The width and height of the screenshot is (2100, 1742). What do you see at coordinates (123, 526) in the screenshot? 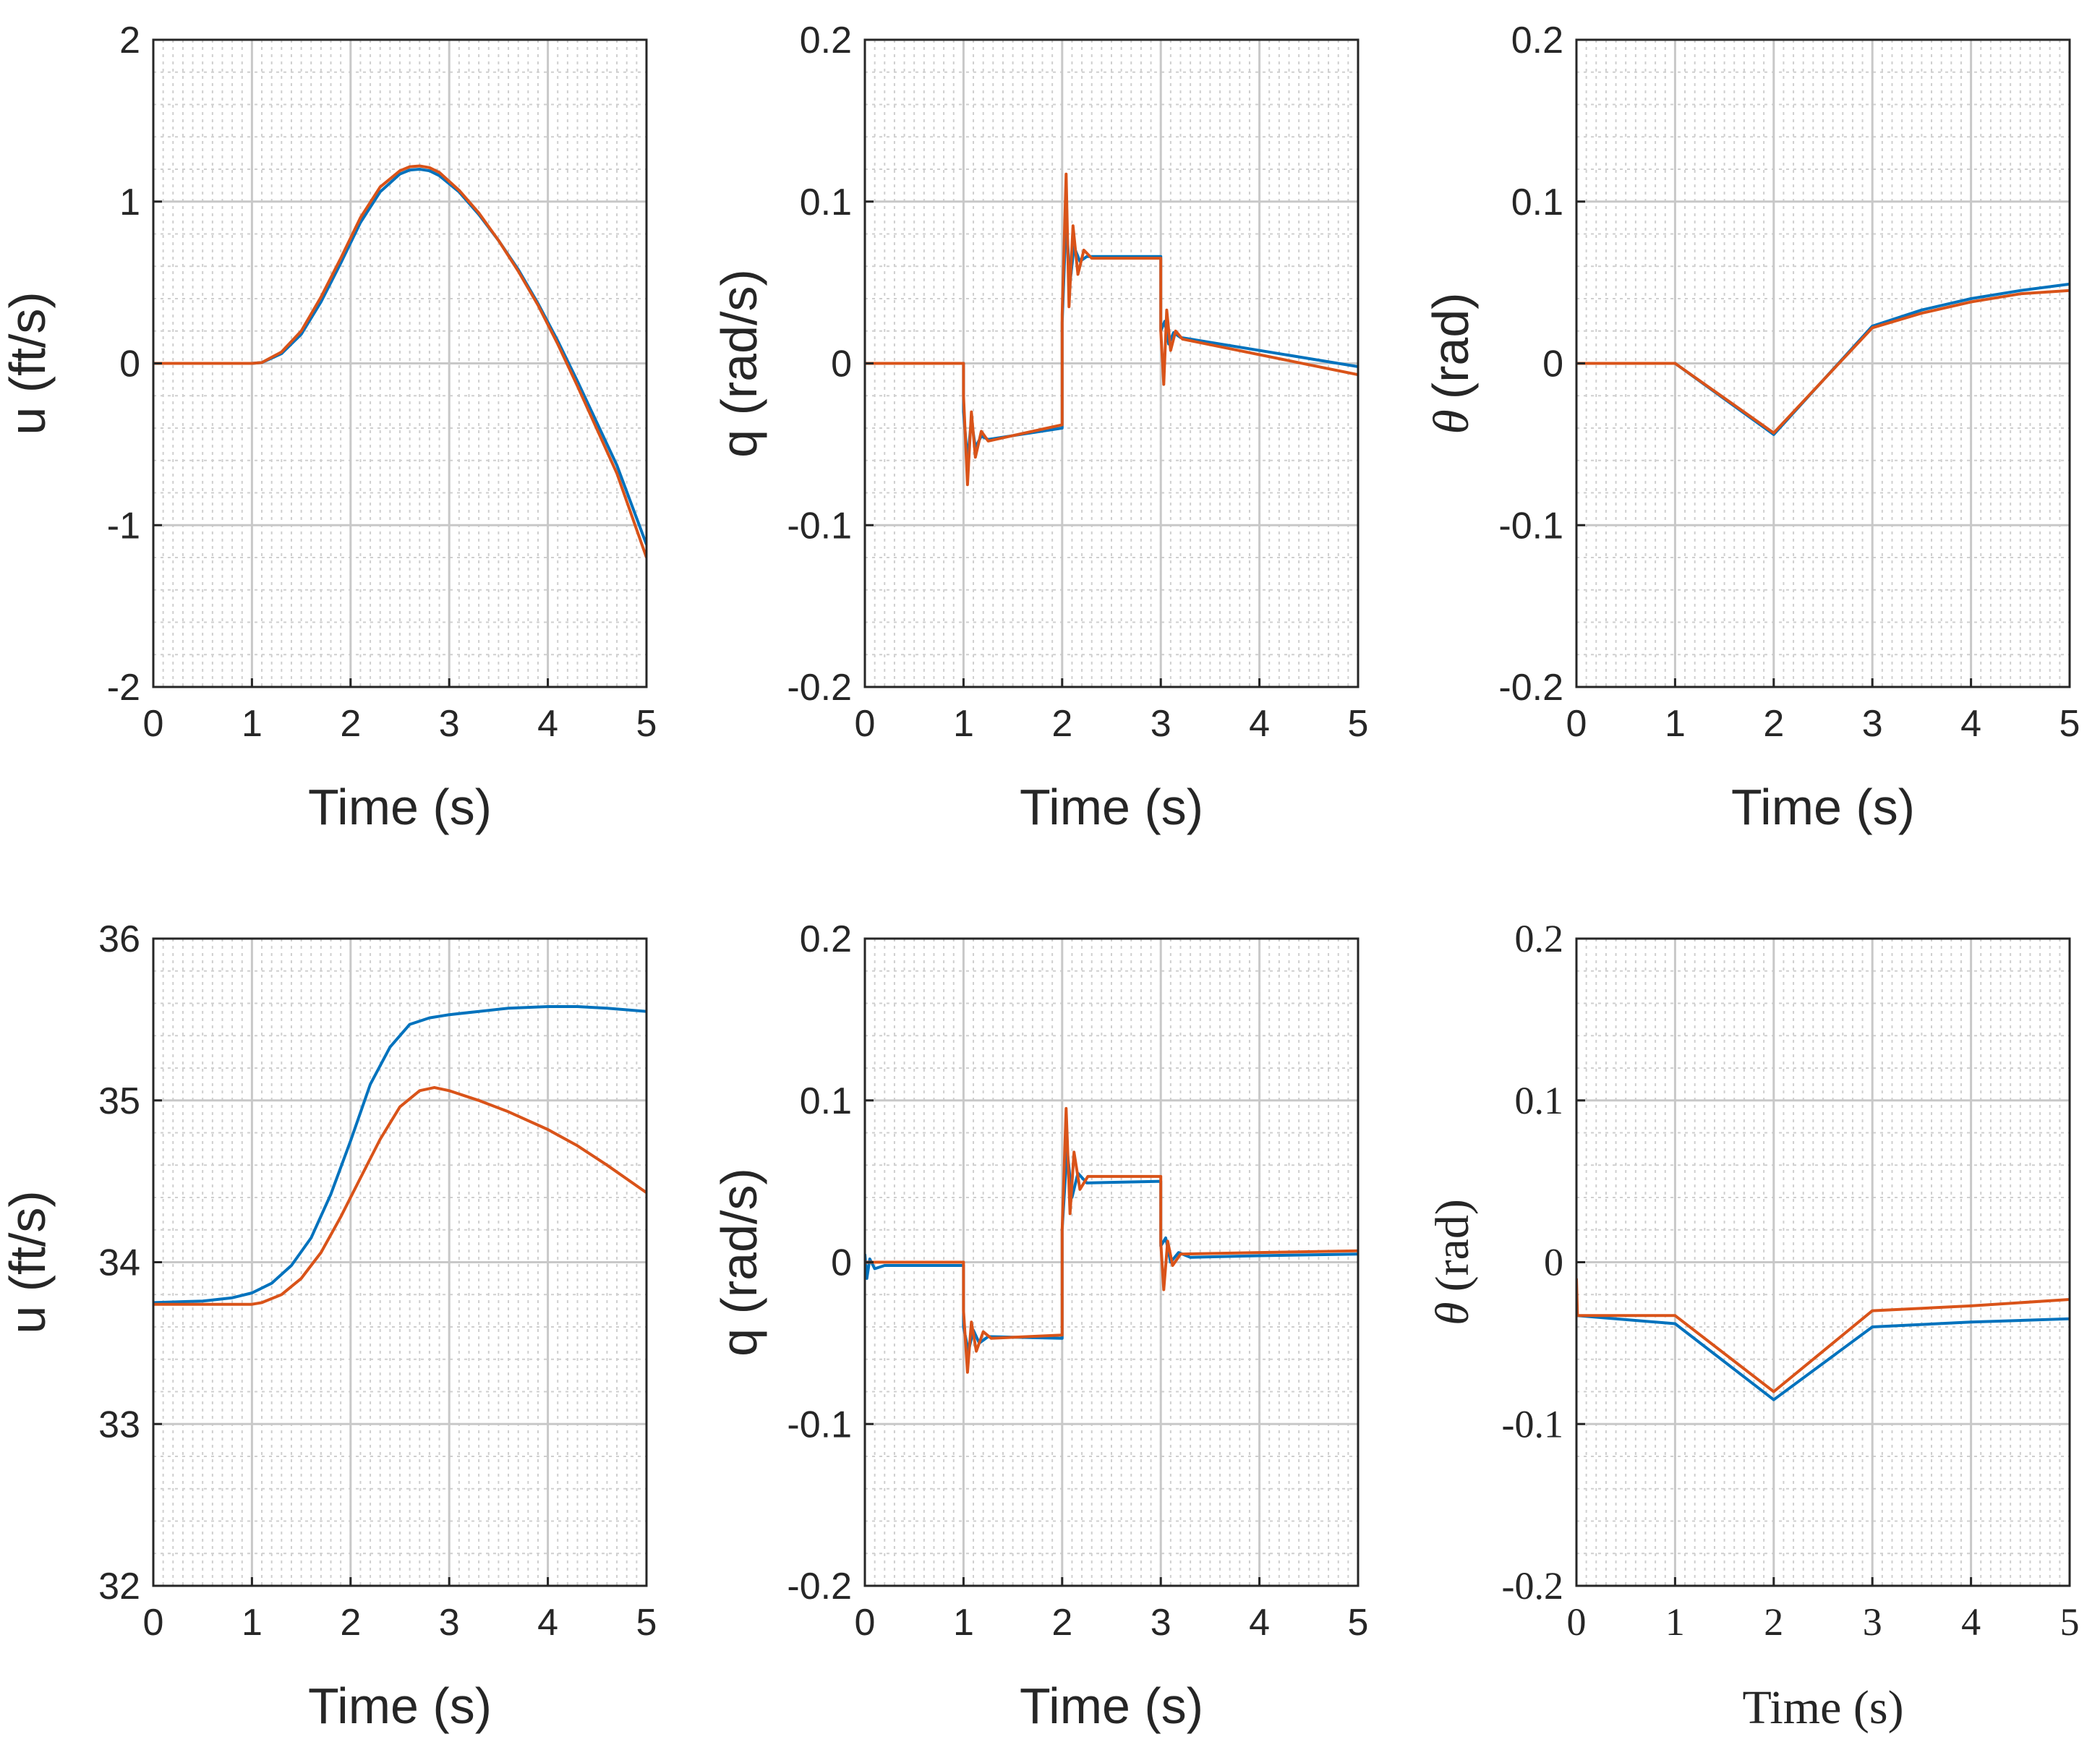
I see `y-tick-label: -1` at bounding box center [123, 526].